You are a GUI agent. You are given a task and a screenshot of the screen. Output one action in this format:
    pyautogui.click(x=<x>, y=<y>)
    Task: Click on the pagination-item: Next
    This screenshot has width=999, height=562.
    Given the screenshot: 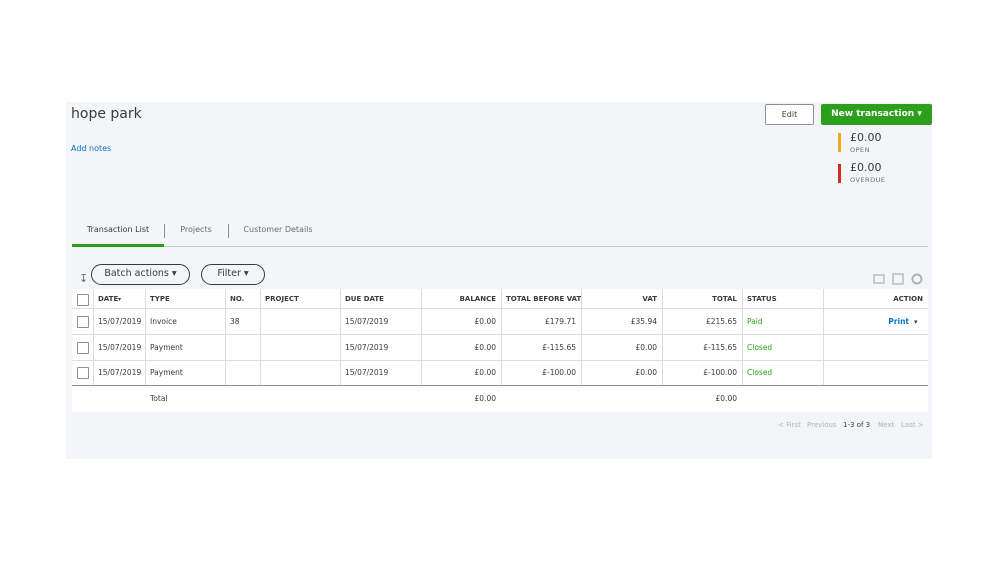 What is the action you would take?
    pyautogui.click(x=886, y=425)
    